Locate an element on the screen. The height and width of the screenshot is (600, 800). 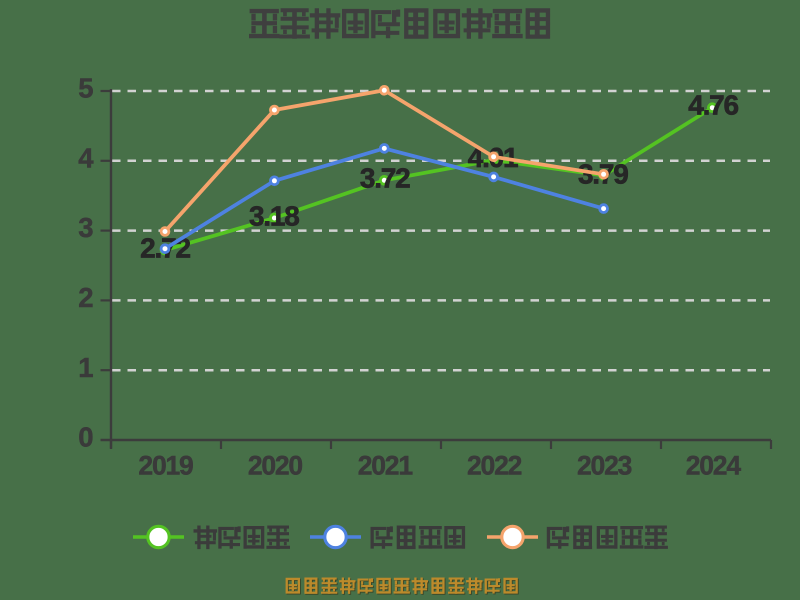
svg-text: 3 is located at coordinates (85, 227).